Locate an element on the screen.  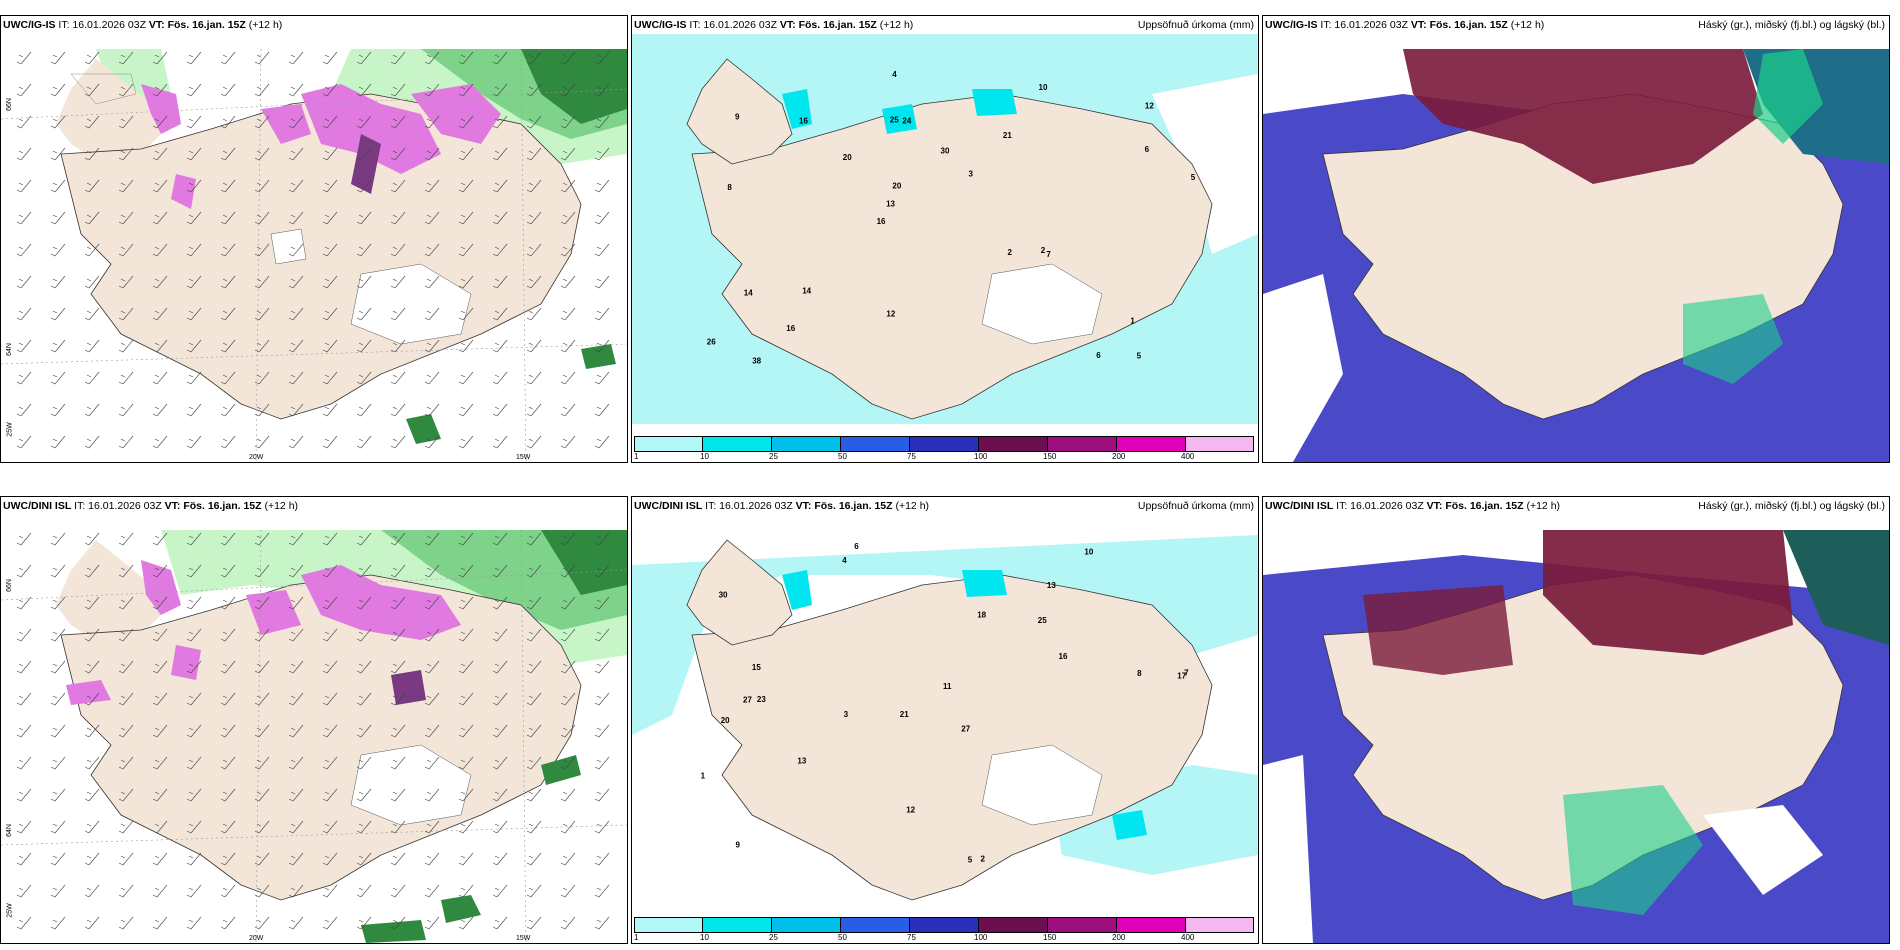
precip-value-label: 13 is located at coordinates (801, 760).